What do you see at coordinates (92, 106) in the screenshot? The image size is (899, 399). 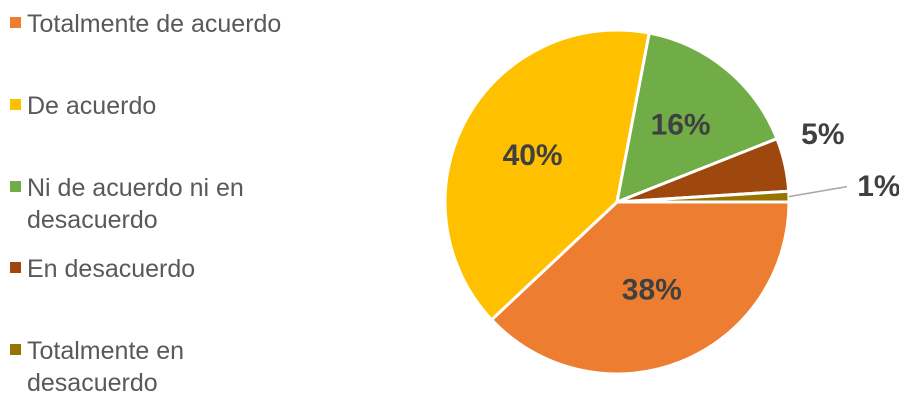 I see `legend-label: De acuerdo` at bounding box center [92, 106].